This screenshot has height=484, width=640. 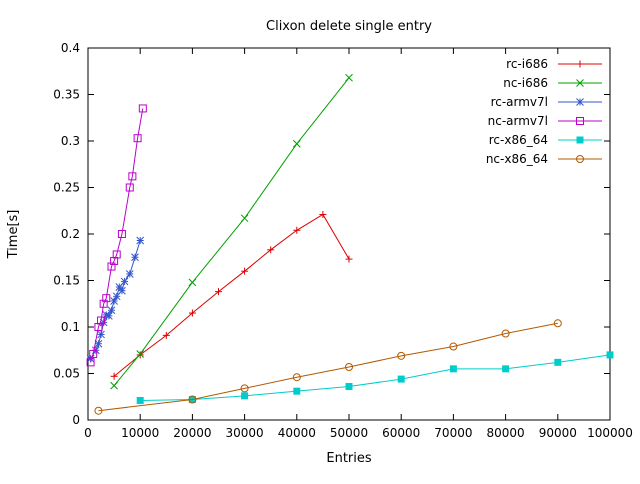 I want to click on legend-item-rc-i686: rc-i686, so click(x=554, y=64).